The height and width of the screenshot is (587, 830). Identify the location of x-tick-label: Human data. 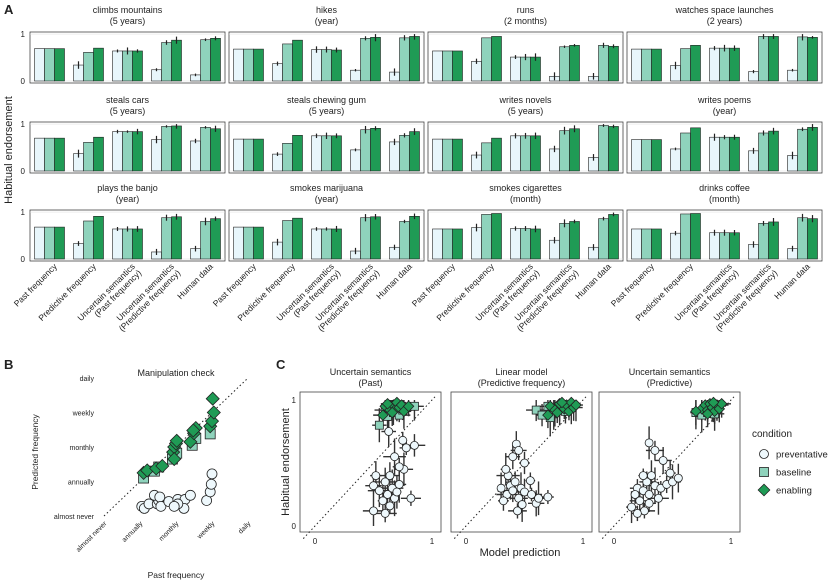
(195, 281).